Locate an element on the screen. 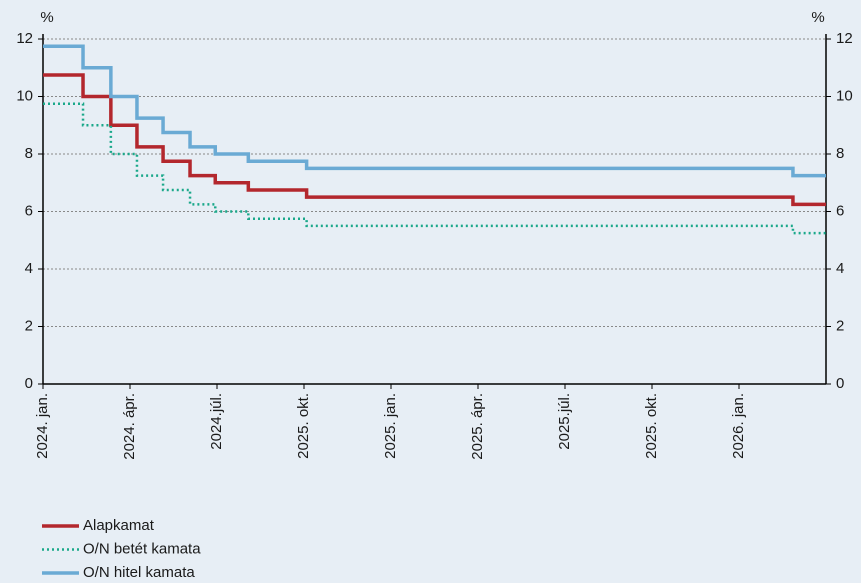 The width and height of the screenshot is (861, 583). x-tick-label: 2024.júl. is located at coordinates (216, 421).